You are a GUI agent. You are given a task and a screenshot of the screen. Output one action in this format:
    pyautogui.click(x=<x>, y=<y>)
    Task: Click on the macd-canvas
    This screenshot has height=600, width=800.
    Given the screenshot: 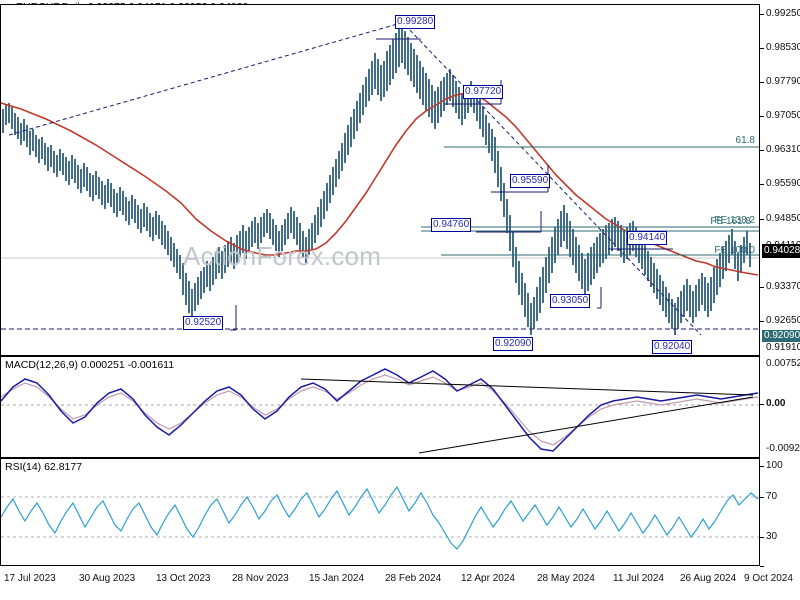 What is the action you would take?
    pyautogui.click(x=380, y=411)
    